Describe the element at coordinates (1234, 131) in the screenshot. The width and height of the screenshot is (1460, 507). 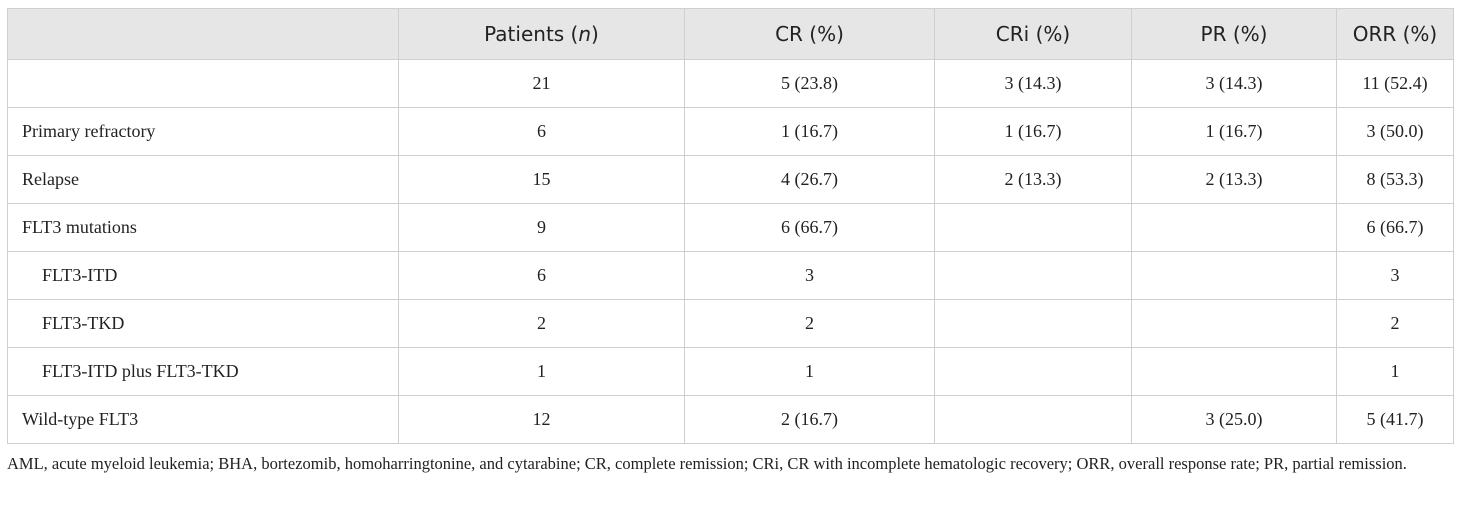
I see `cell-pr: 1 (16.7)` at that location.